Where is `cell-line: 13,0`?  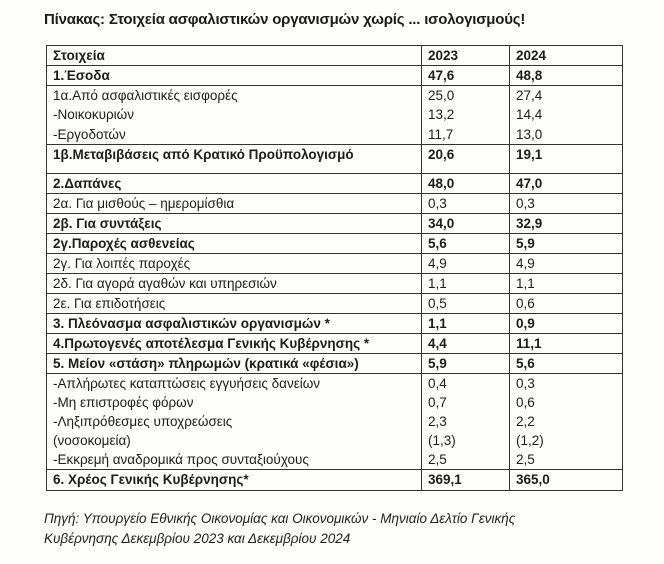 cell-line: 13,0 is located at coordinates (529, 134).